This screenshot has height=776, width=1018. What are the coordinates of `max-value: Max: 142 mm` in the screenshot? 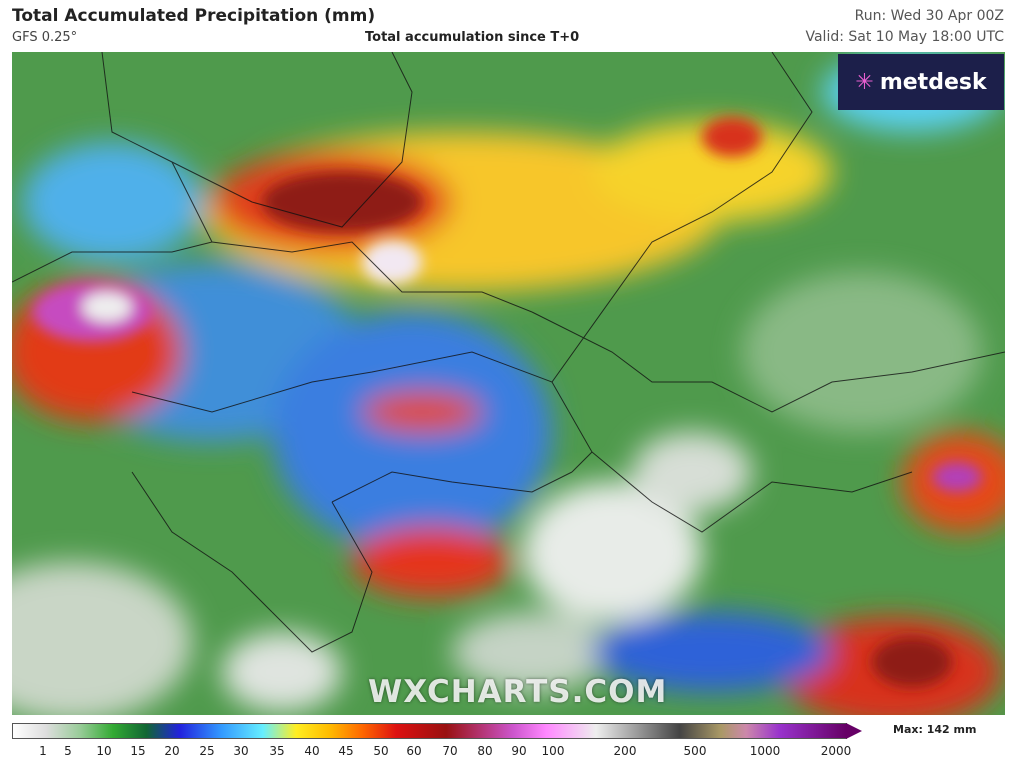 It's located at (935, 729).